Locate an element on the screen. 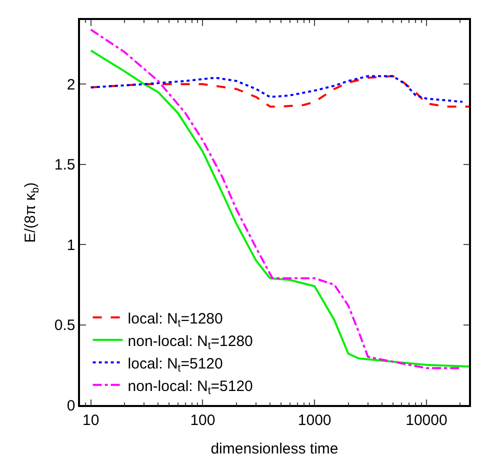 This screenshot has width=494, height=475. legend-label: local: N$_{t}$=5120 is located at coordinates (175, 364).